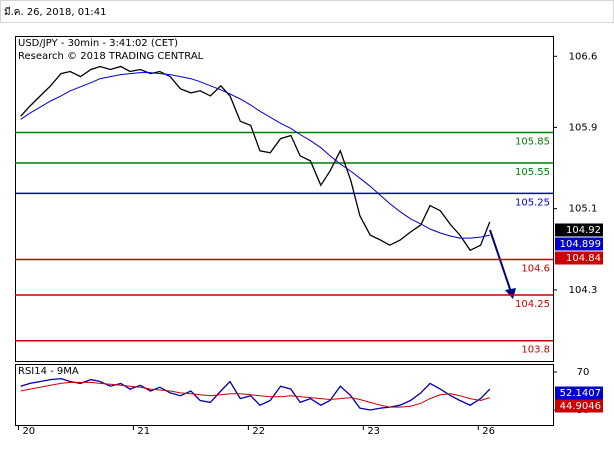 Image resolution: width=614 pixels, height=452 pixels. What do you see at coordinates (373, 431) in the screenshot?
I see `x-tick-label: 23` at bounding box center [373, 431].